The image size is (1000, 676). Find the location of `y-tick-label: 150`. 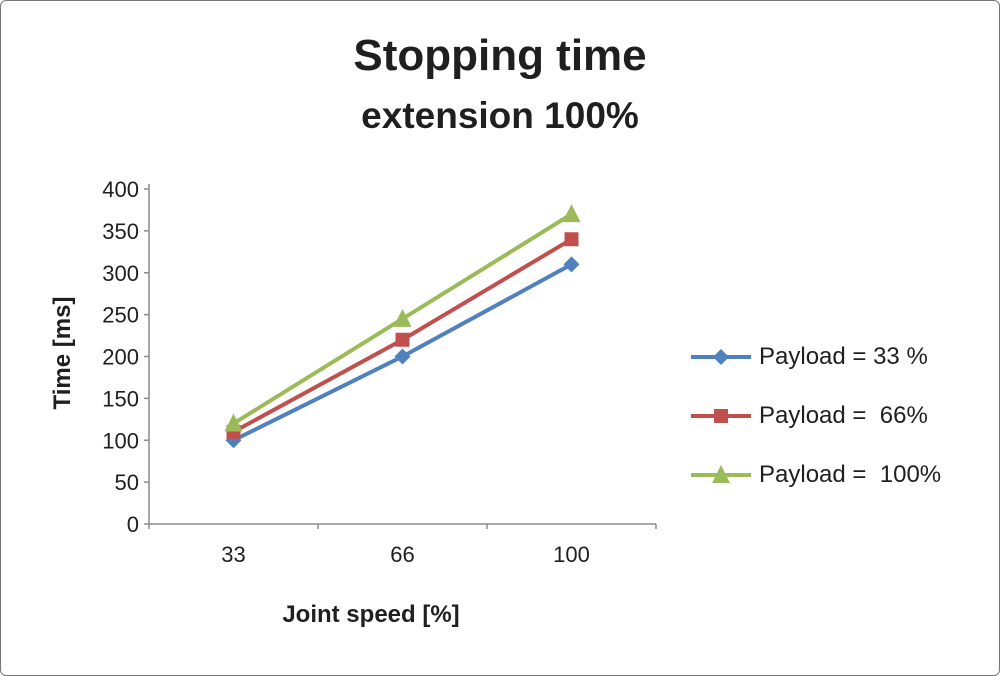

y-tick-label: 150 is located at coordinates (120, 398).